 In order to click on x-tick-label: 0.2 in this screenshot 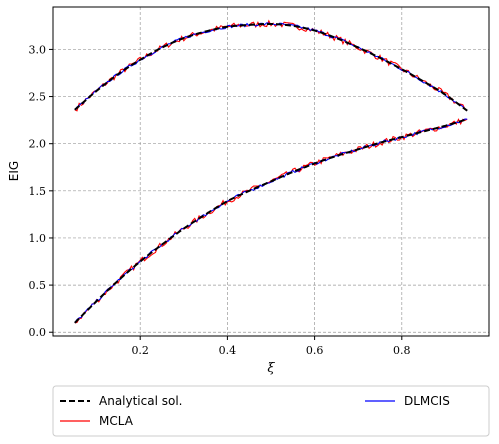, I will do `click(140, 350)`.